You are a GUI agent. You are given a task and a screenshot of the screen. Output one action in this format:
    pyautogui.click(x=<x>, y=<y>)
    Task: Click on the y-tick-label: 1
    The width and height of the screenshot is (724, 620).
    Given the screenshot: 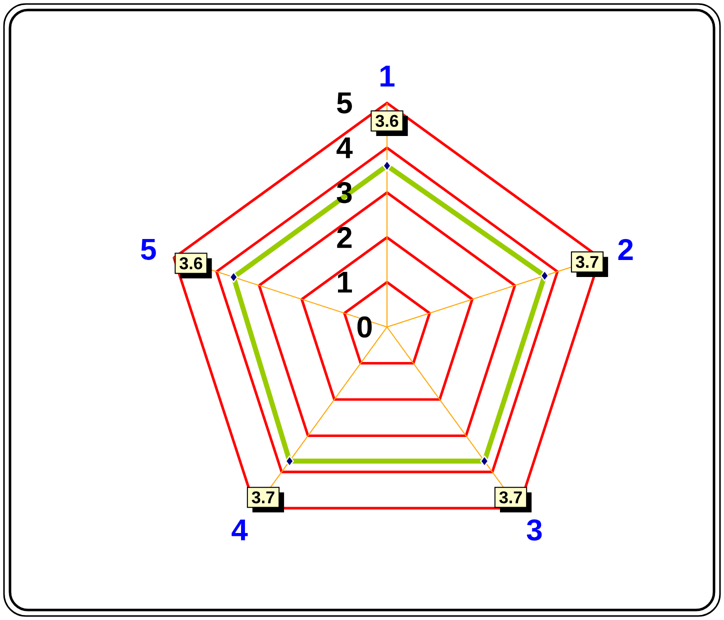 What is the action you would take?
    pyautogui.click(x=345, y=282)
    